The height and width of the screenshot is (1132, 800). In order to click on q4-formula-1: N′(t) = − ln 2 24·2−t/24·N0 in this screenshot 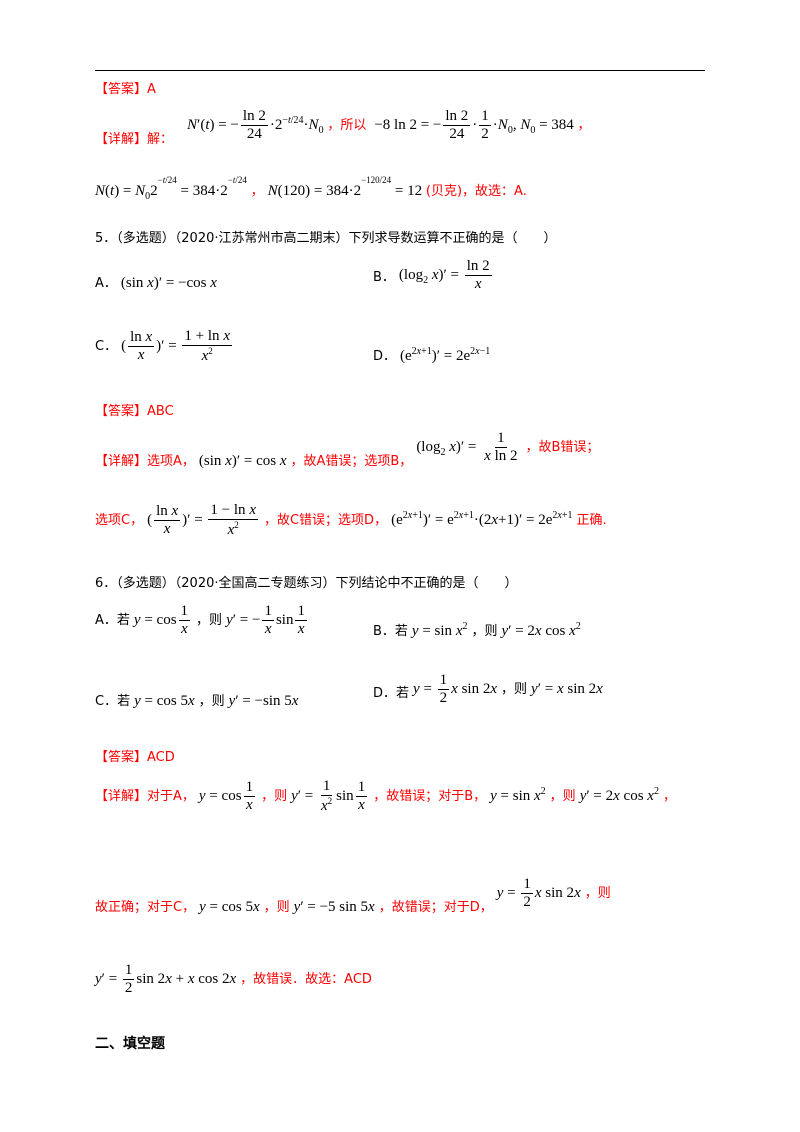, I will do `click(255, 125)`.